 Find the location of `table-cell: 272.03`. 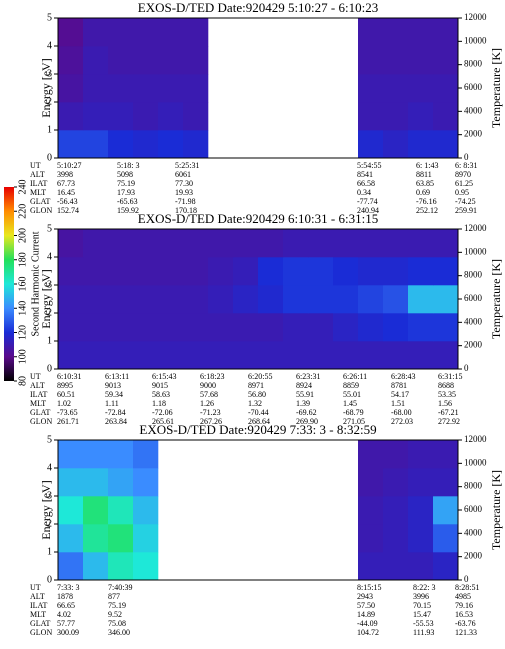

table-cell: 272.03 is located at coordinates (402, 421).